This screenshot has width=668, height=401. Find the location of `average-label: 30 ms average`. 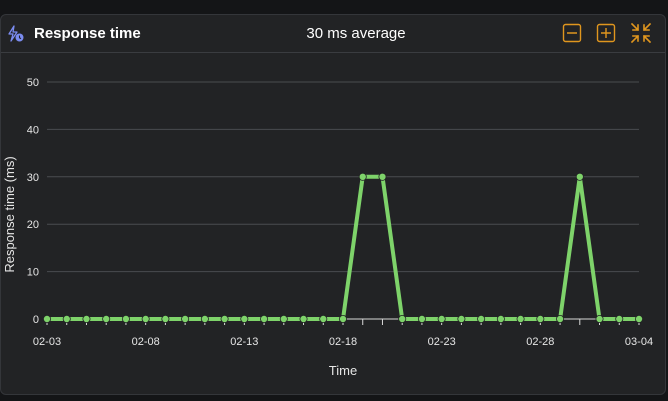

average-label: 30 ms average is located at coordinates (356, 33).